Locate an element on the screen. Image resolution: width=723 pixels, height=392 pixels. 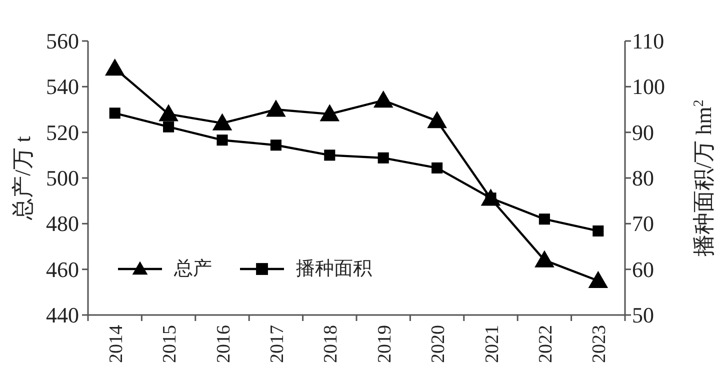
x-tick-label: 2020 is located at coordinates (439, 344).